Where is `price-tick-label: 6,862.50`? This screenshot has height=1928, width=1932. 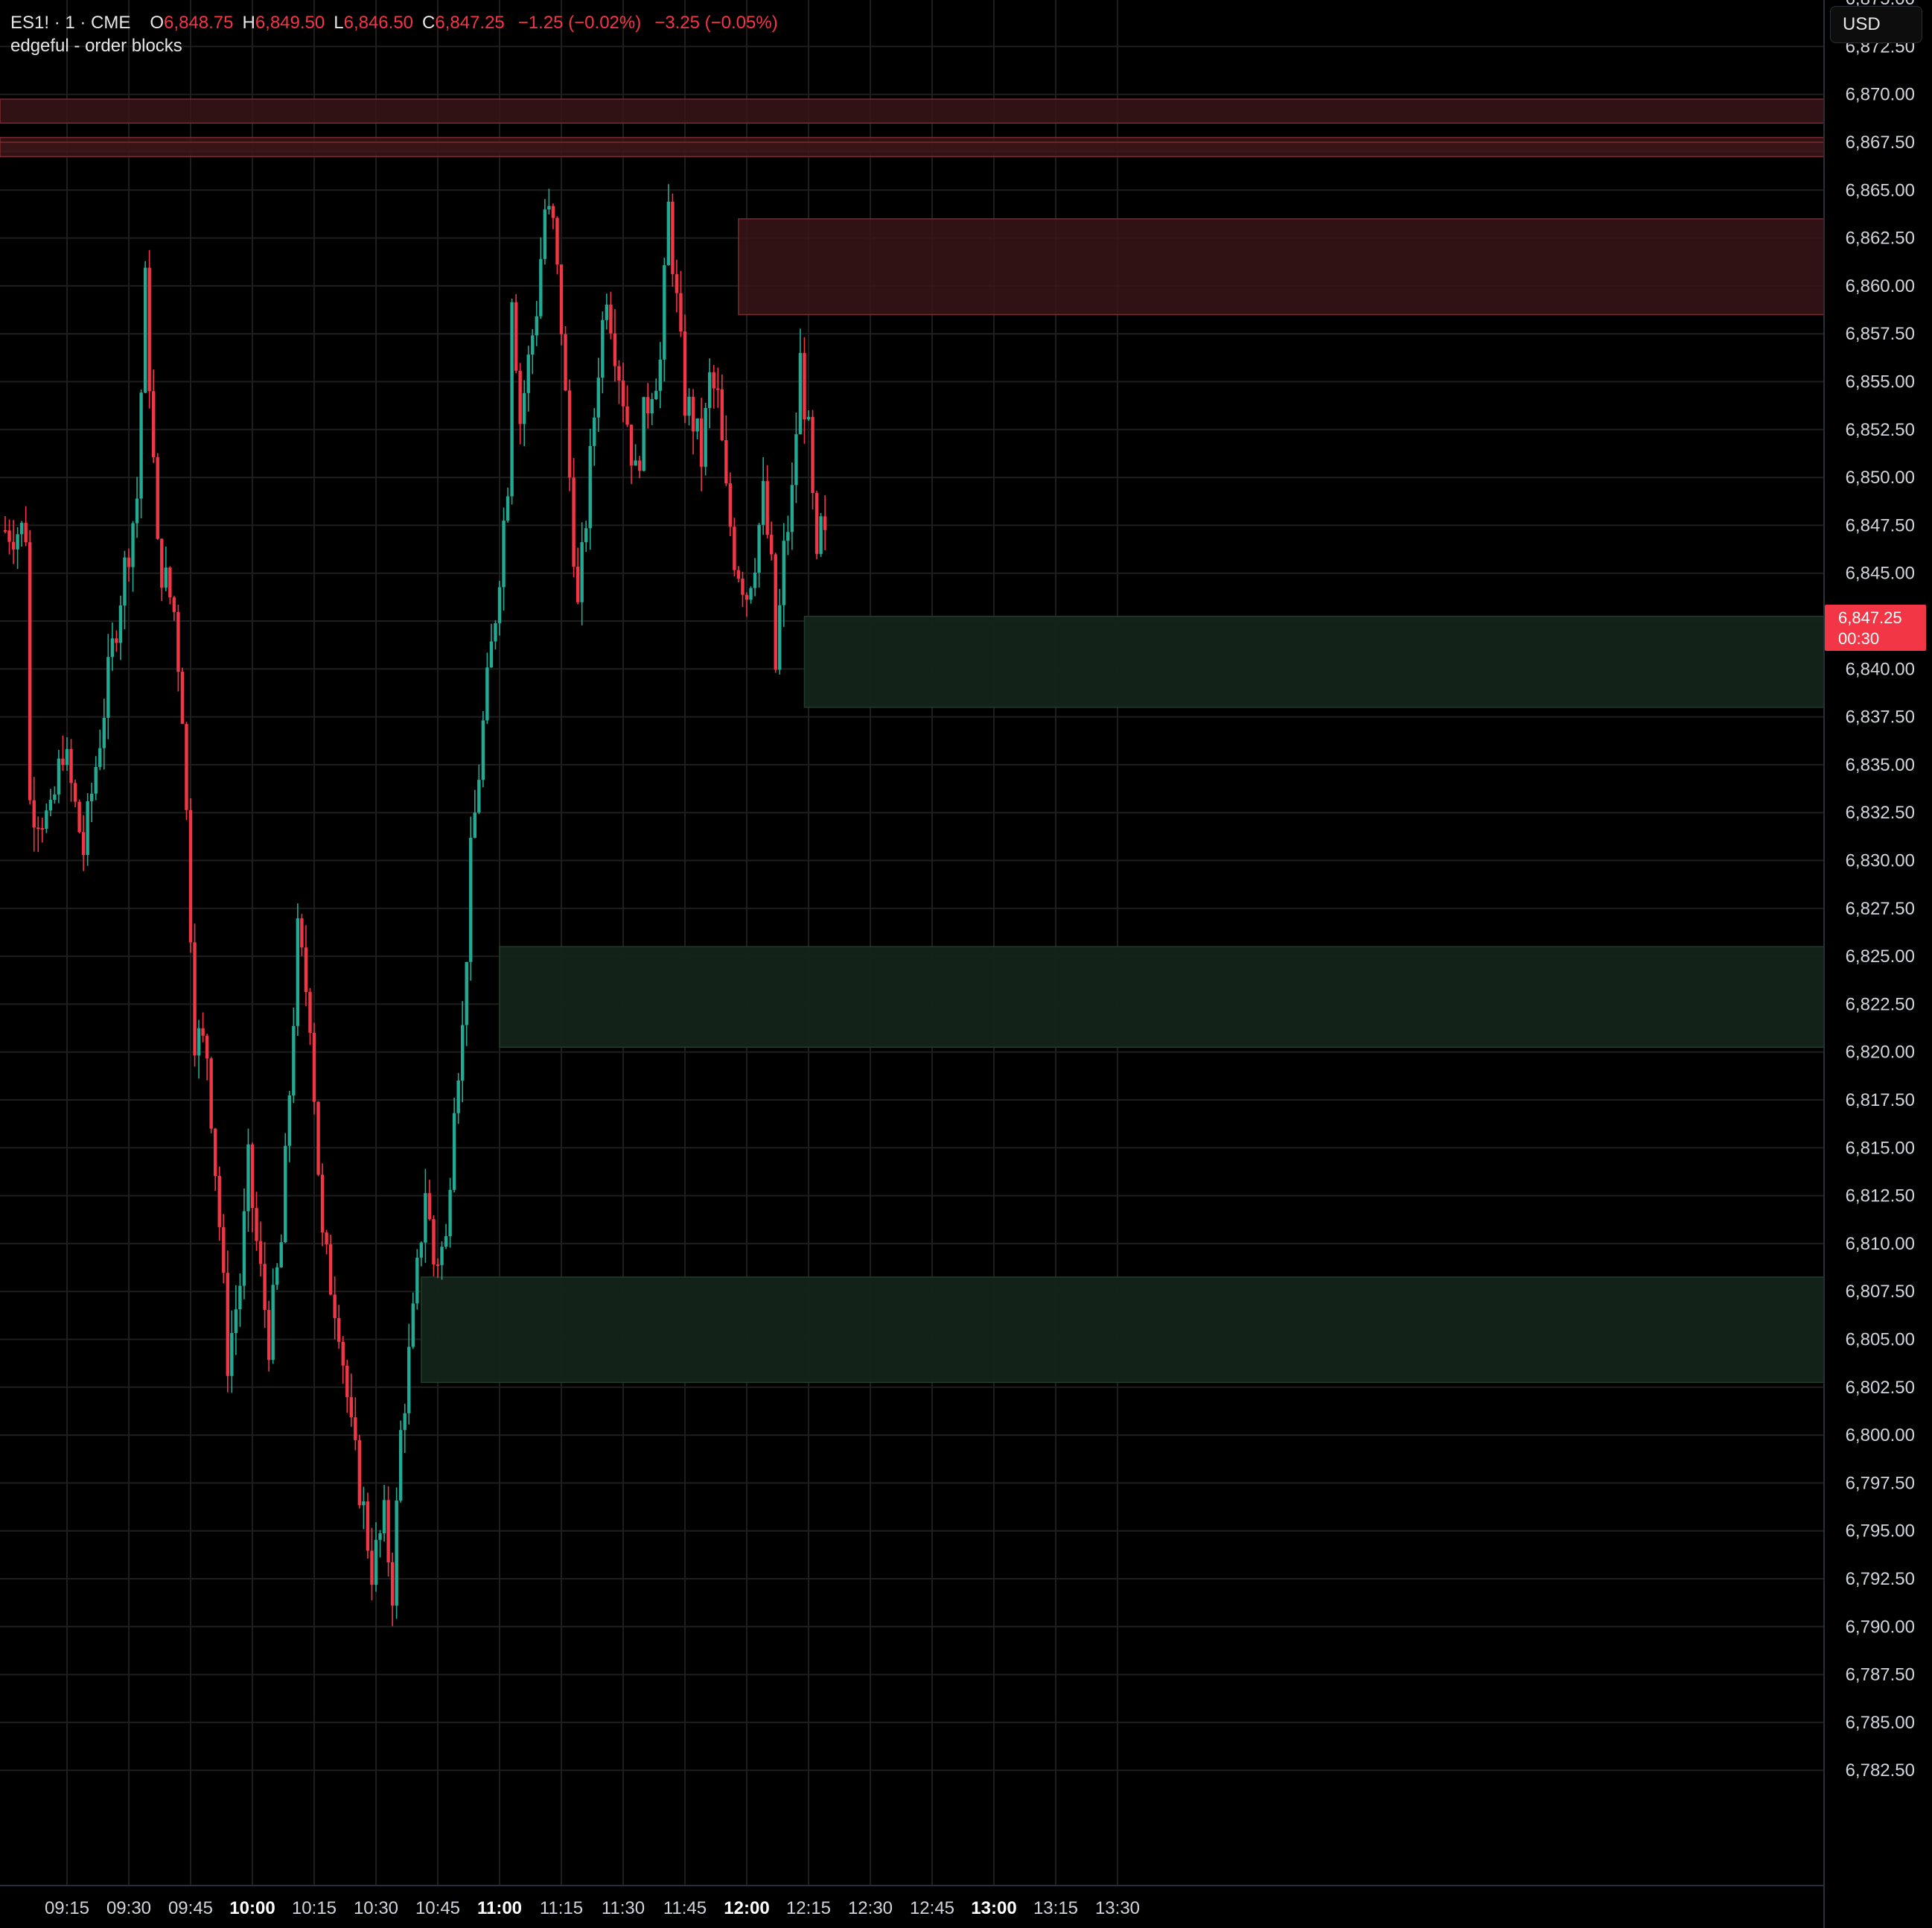 price-tick-label: 6,862.50 is located at coordinates (1880, 239).